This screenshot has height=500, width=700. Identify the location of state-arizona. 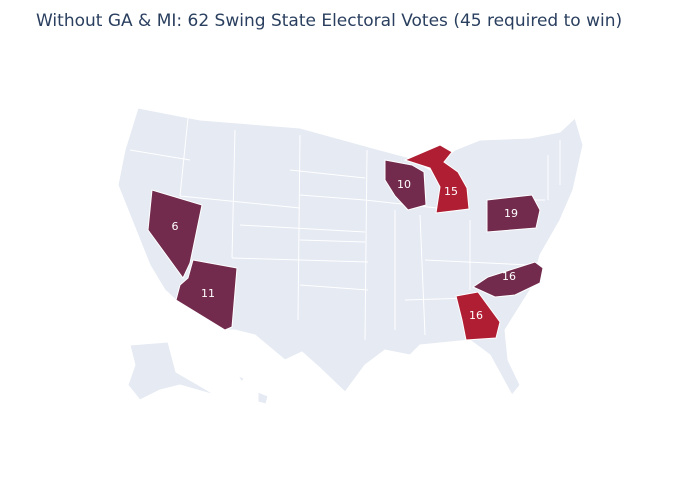
(206, 295).